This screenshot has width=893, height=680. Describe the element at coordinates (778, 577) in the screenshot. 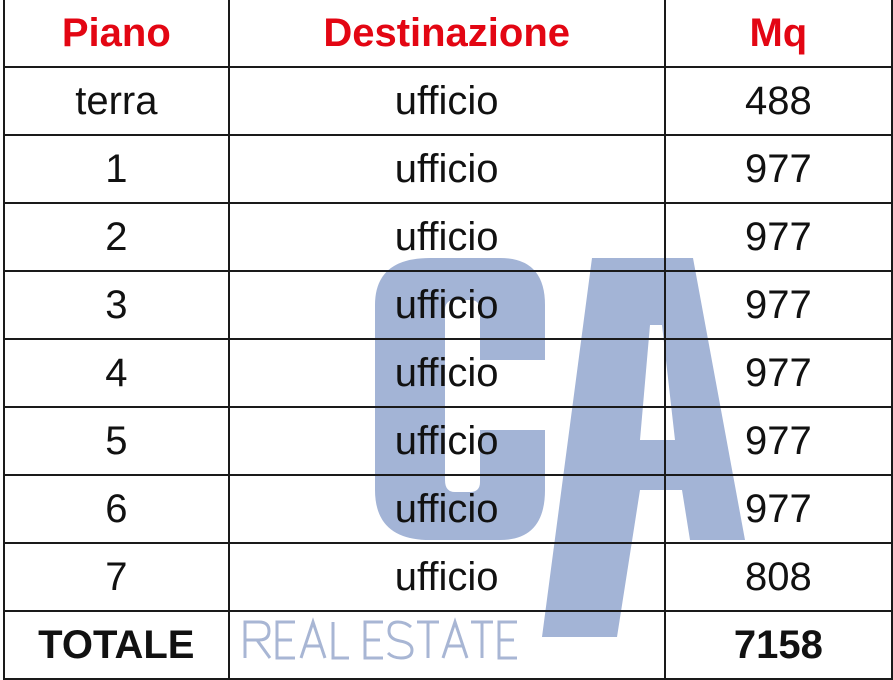

I see `cell-mq: 808` at that location.